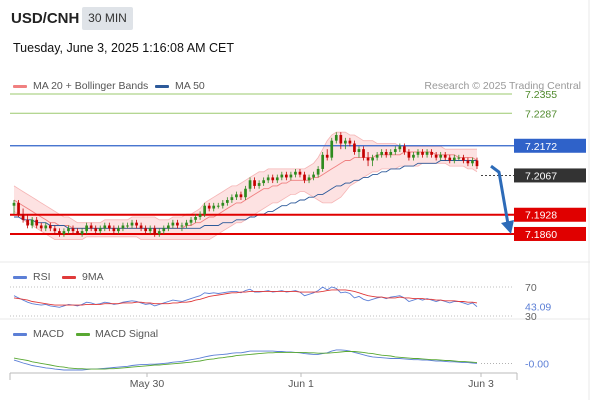  What do you see at coordinates (537, 364) in the screenshot?
I see `macd-value-label: -0.00` at bounding box center [537, 364].